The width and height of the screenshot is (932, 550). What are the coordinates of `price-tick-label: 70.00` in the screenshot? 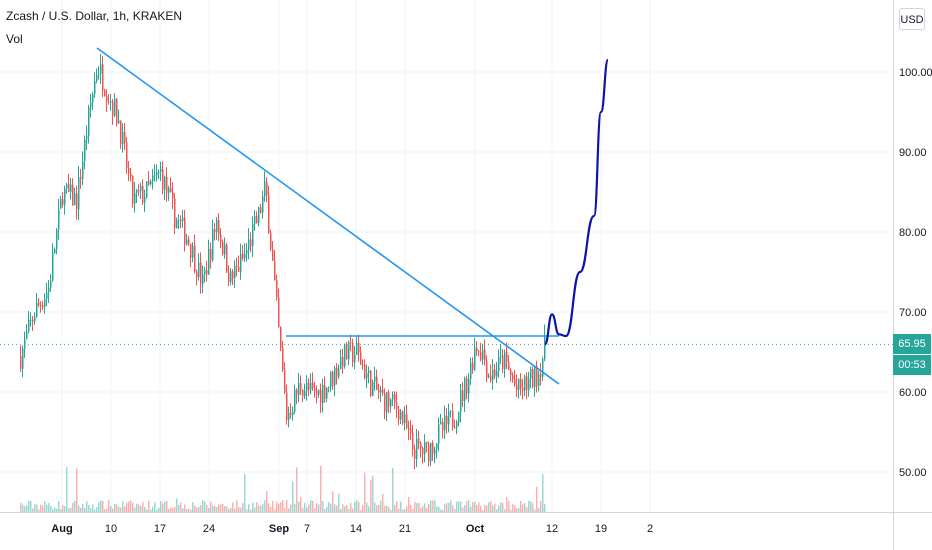 It's located at (913, 313).